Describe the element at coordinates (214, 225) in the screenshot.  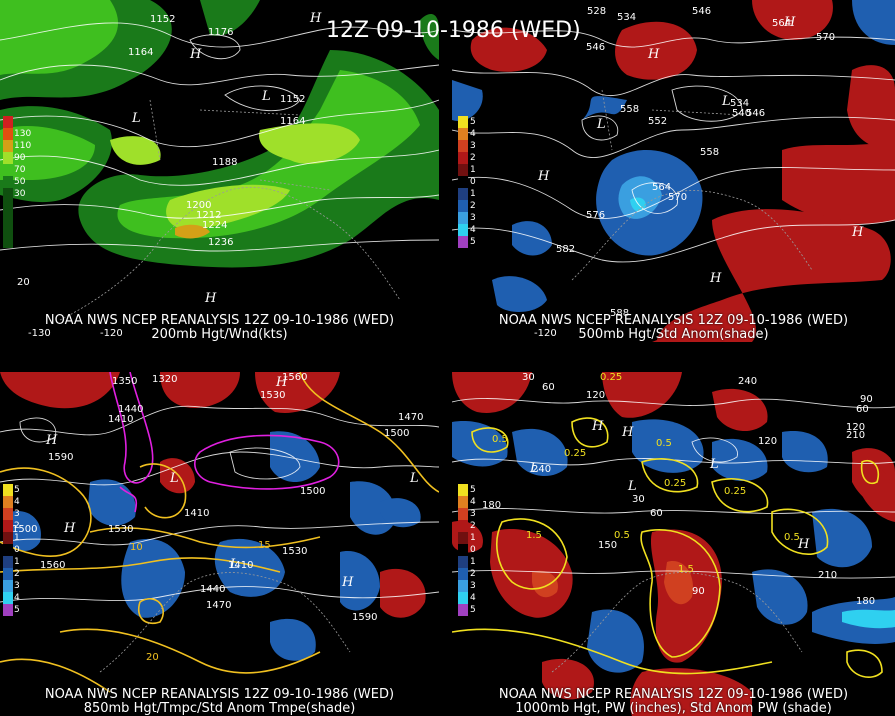
I see `contour-label: 1224` at that location.